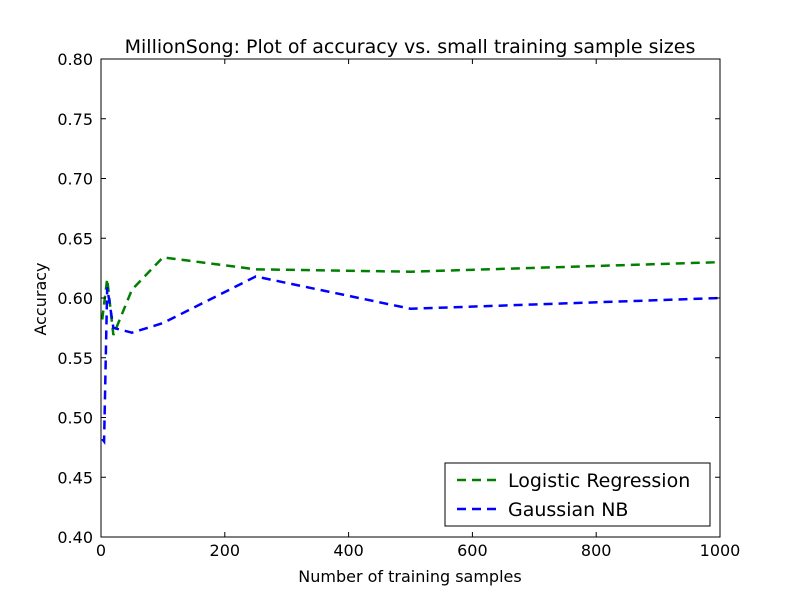  Describe the element at coordinates (568, 510) in the screenshot. I see `legend-label-gaussian-nb: Gaussian NB` at that location.